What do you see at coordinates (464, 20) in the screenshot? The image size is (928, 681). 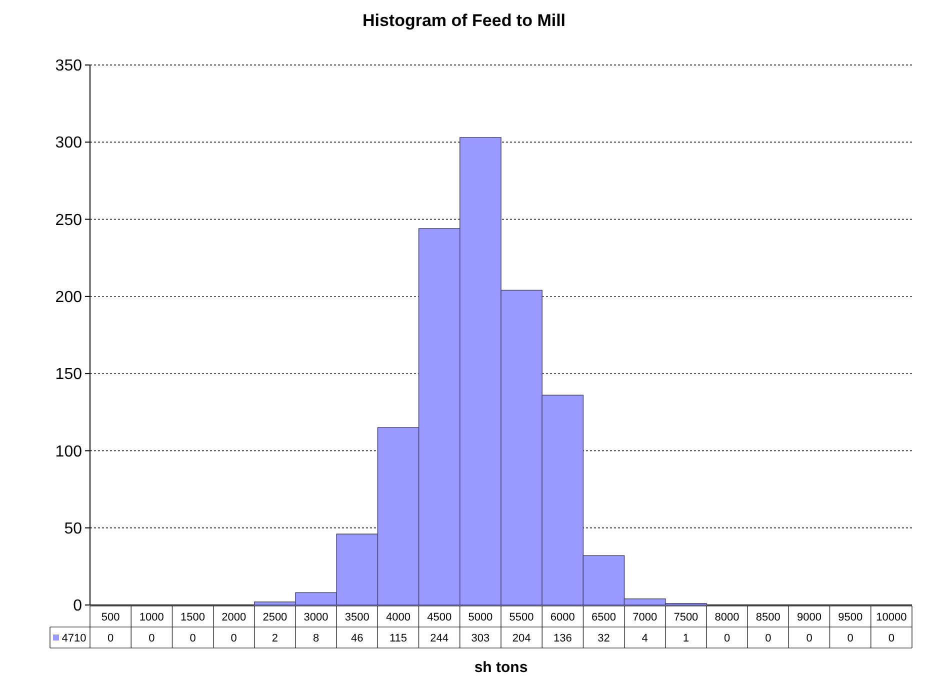 I see `chart-title: Histogram of Feed to Mill` at bounding box center [464, 20].